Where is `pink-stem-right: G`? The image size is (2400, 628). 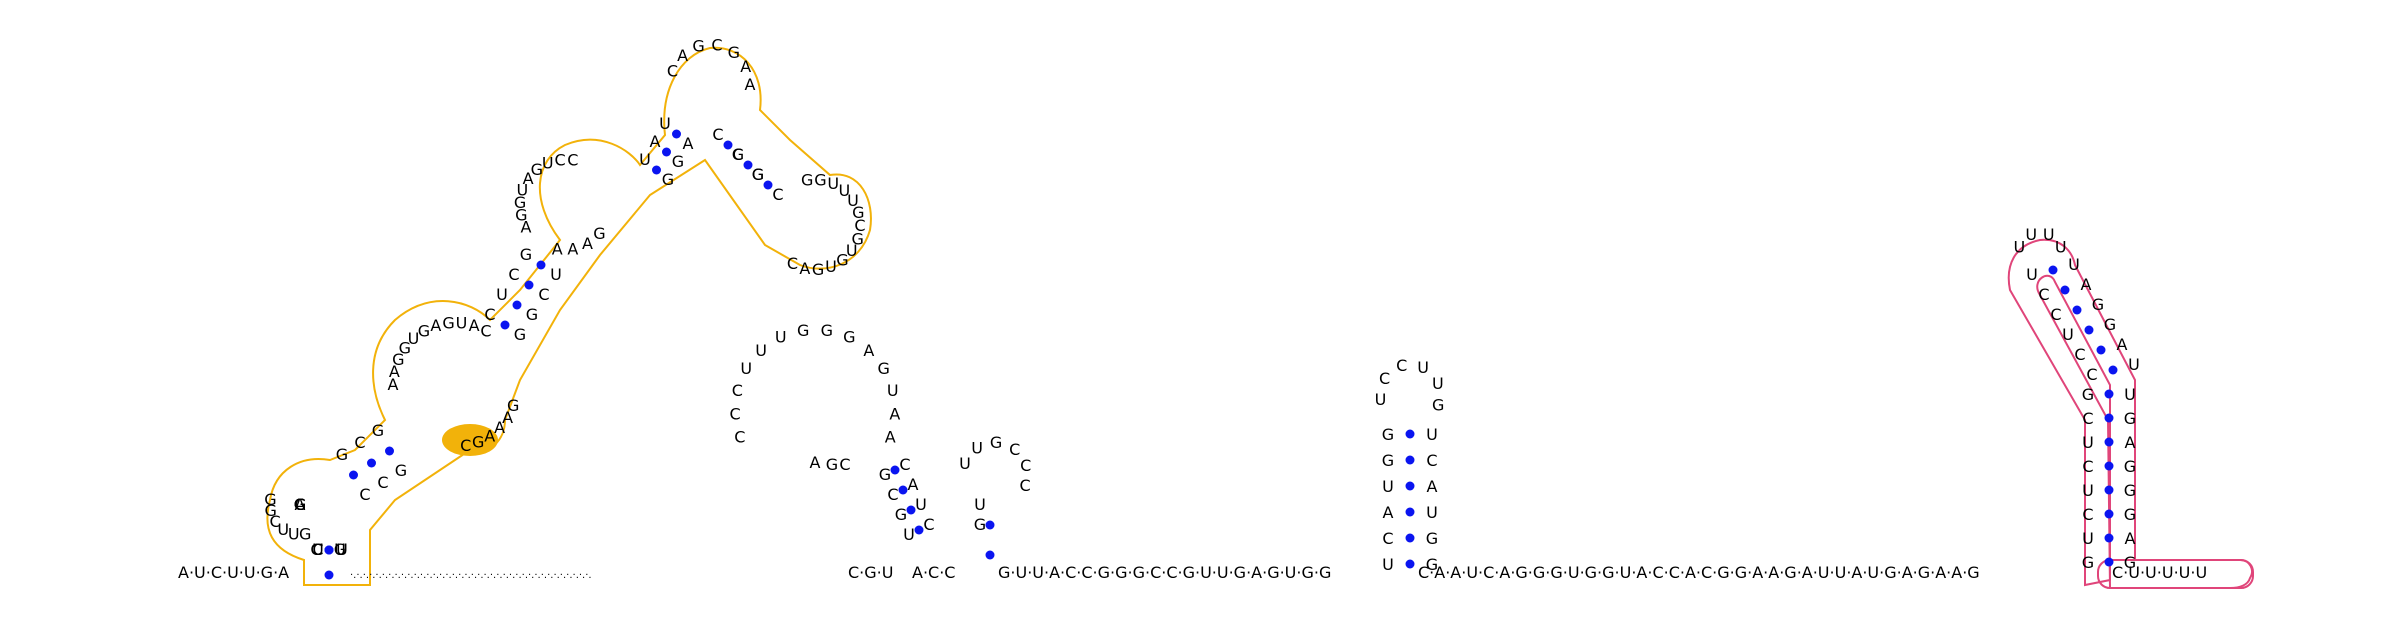
pink-stem-right: G is located at coordinates (2130, 562).